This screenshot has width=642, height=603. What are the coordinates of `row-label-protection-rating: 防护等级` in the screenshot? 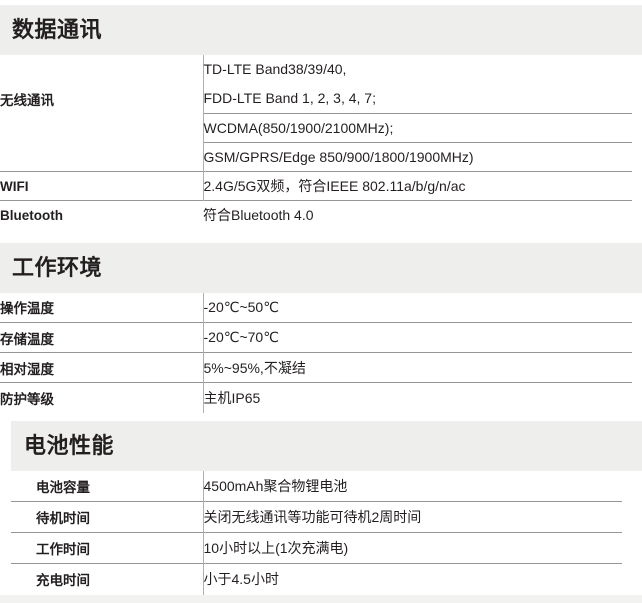 It's located at (101, 397).